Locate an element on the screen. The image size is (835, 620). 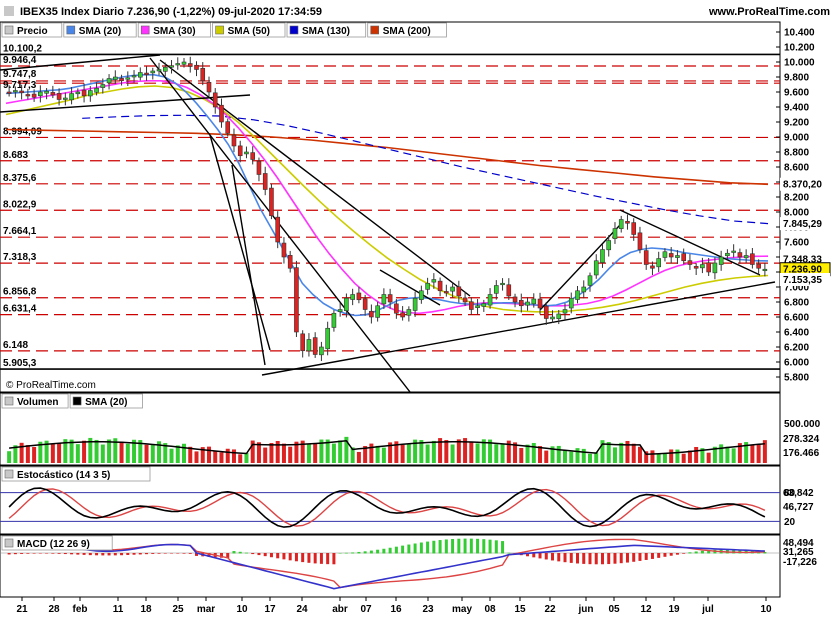
value-tag-bg is located at coordinates (805, 184).